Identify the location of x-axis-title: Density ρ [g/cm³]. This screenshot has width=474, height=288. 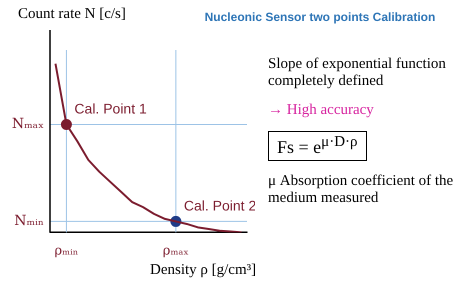
(203, 270).